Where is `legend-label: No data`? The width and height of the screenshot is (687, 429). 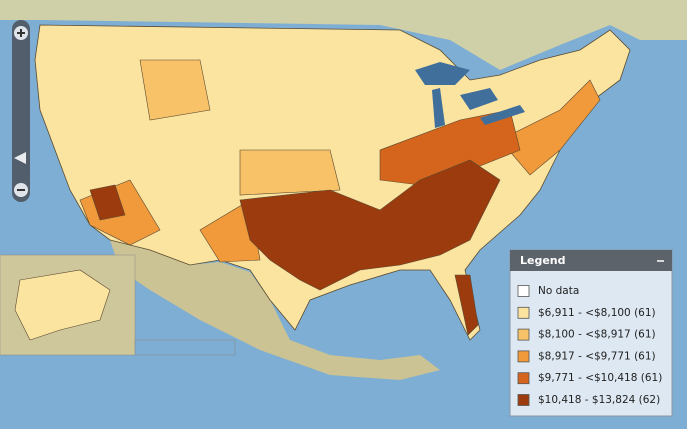
legend-label: No data is located at coordinates (558, 291).